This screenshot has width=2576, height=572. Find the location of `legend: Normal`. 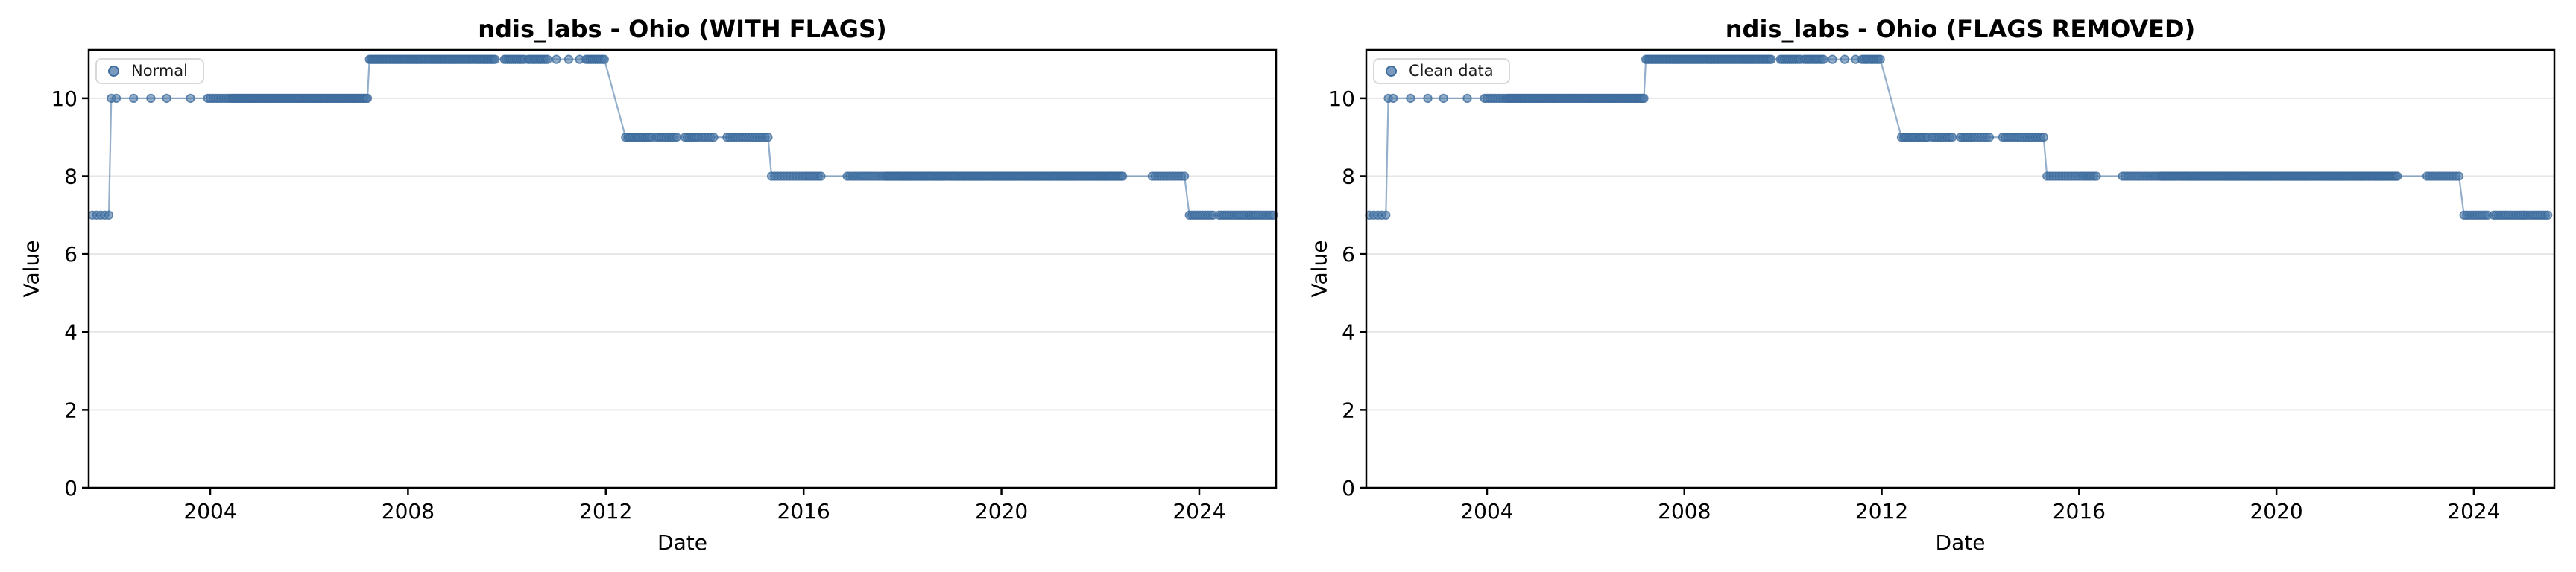

legend: Normal is located at coordinates (149, 71).